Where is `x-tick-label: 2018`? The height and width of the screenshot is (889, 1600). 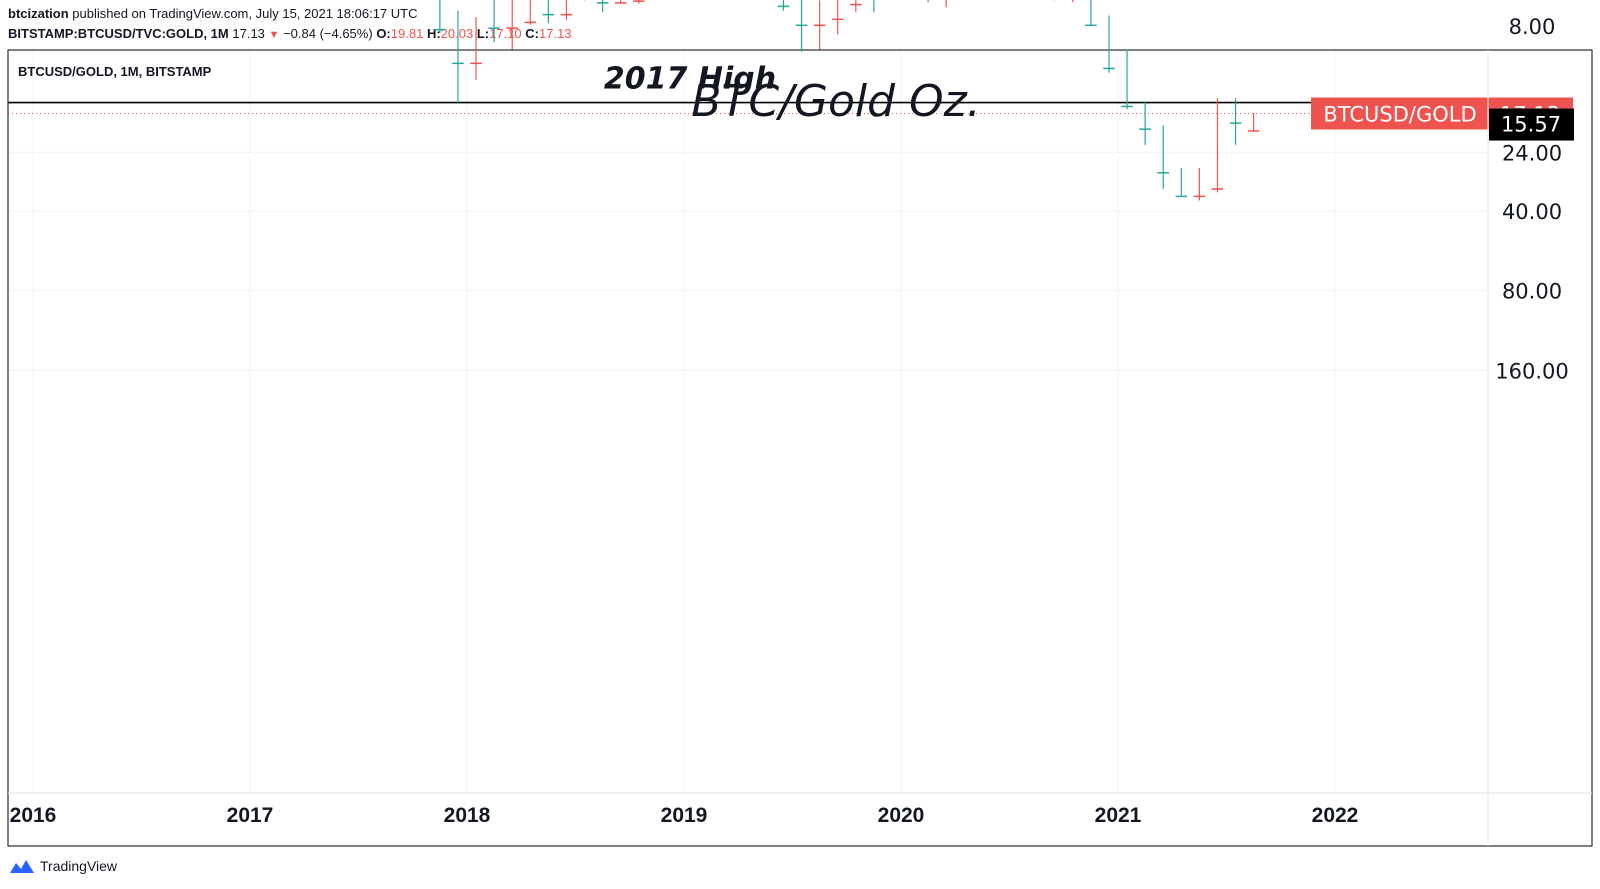 x-tick-label: 2018 is located at coordinates (467, 815).